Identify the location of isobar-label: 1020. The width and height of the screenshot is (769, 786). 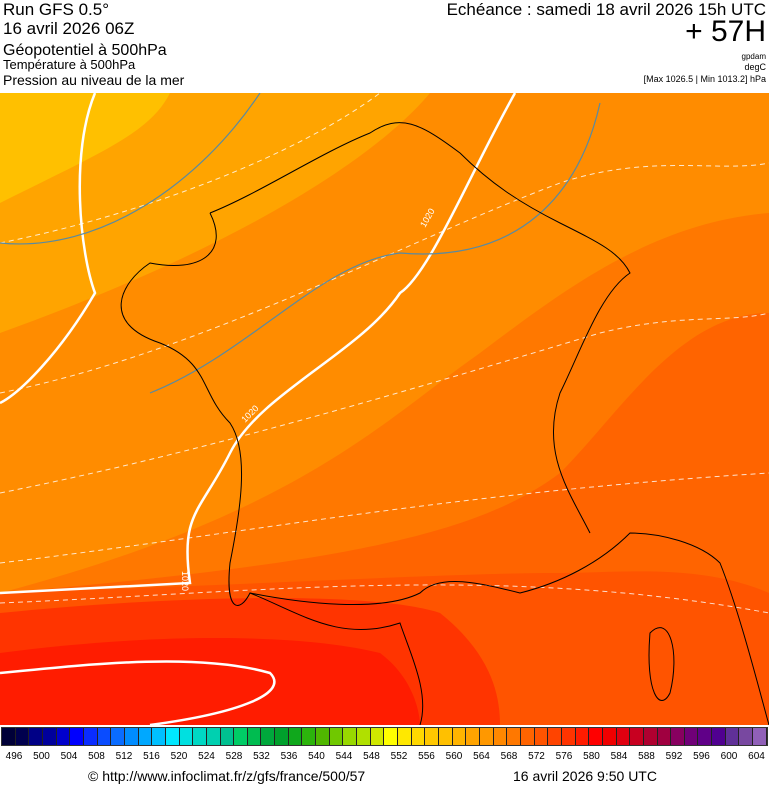
(185, 581).